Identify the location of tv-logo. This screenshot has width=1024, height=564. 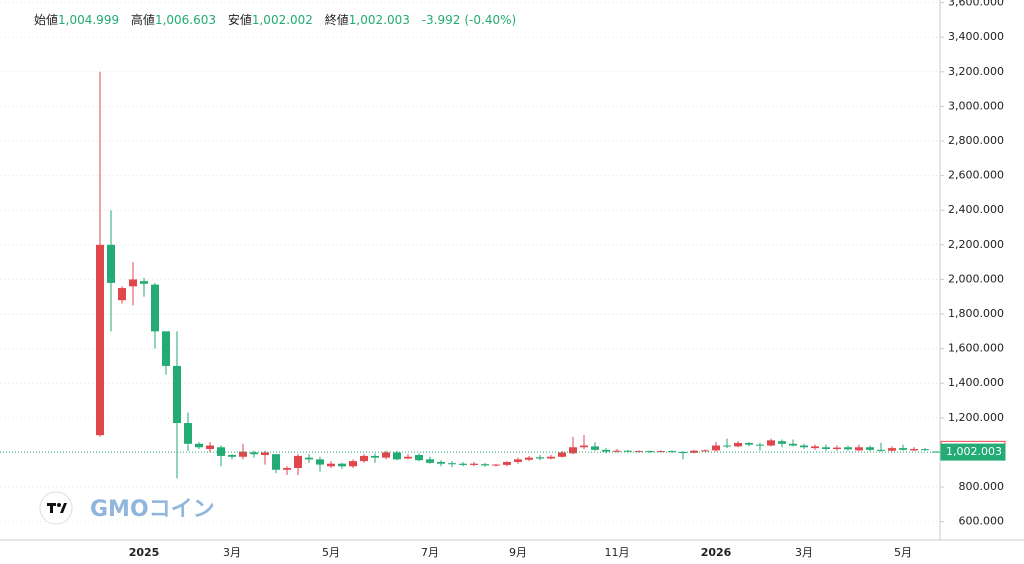
(56, 508).